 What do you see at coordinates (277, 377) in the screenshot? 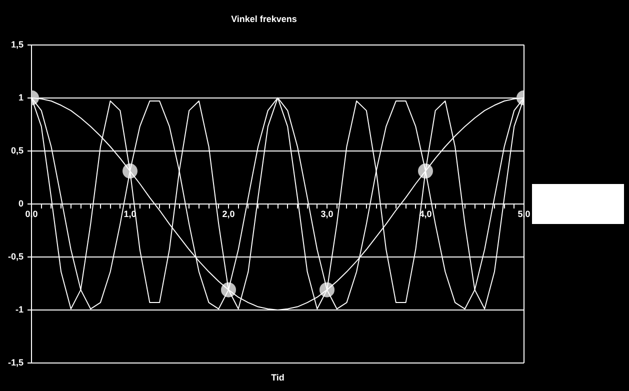
I see `x-axis-title: Tid` at bounding box center [277, 377].